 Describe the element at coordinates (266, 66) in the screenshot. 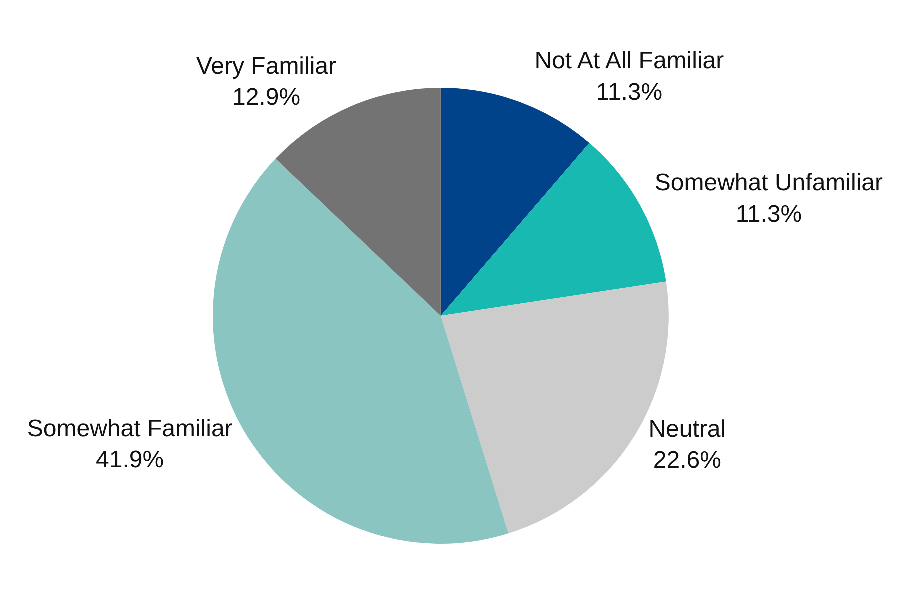

I see `slice-label: Very Familiar` at that location.